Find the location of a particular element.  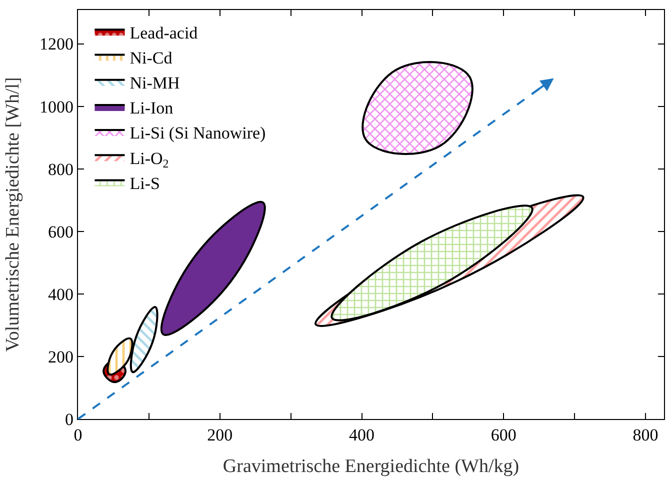

y-axis-title: Volumetrische Energiedichte [Wh/l] is located at coordinates (13, 214).